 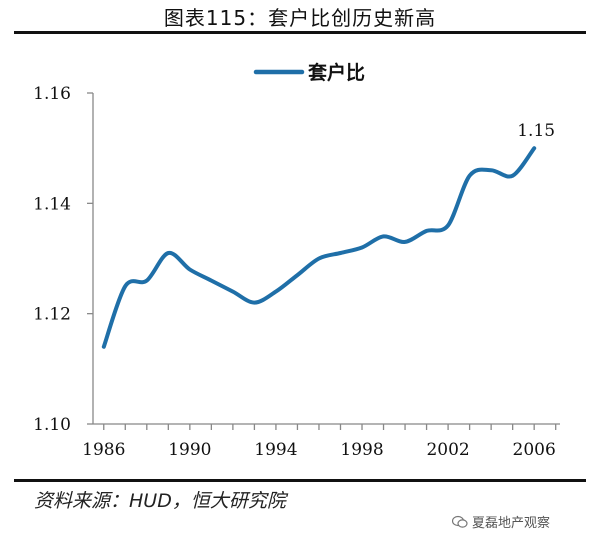 I want to click on y-tick-label: 1.16, so click(x=52, y=94).